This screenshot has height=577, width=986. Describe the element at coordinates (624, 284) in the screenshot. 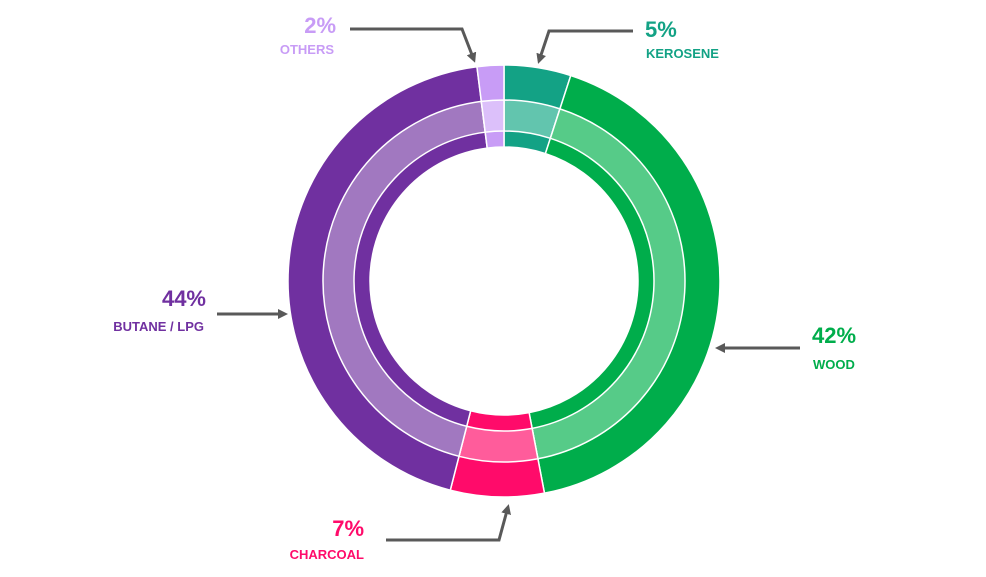

I see `slice-wood` at that location.